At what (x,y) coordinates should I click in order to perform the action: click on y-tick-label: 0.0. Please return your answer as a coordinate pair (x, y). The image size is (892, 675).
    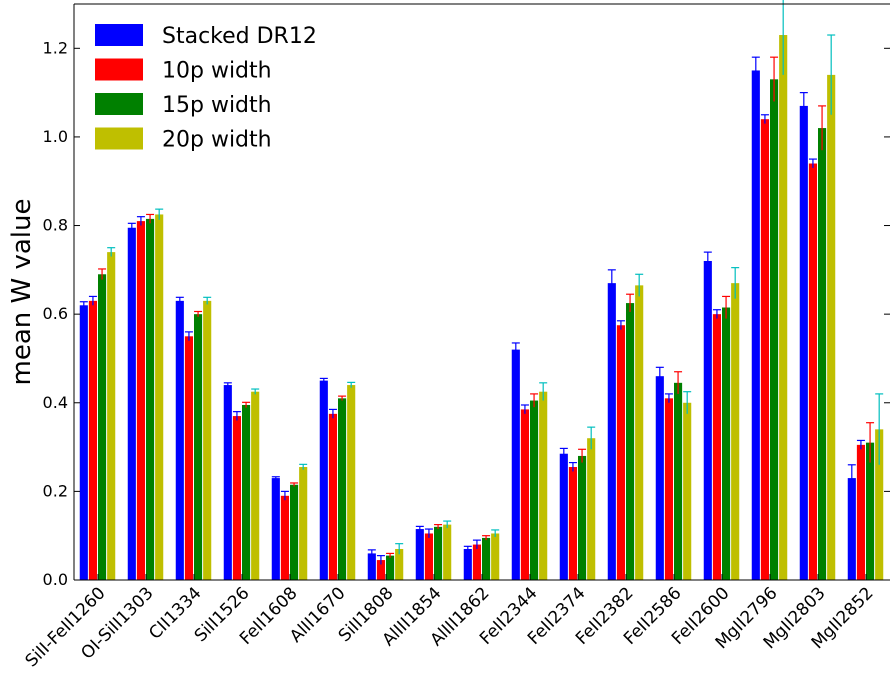
    Looking at the image, I should click on (55, 579).